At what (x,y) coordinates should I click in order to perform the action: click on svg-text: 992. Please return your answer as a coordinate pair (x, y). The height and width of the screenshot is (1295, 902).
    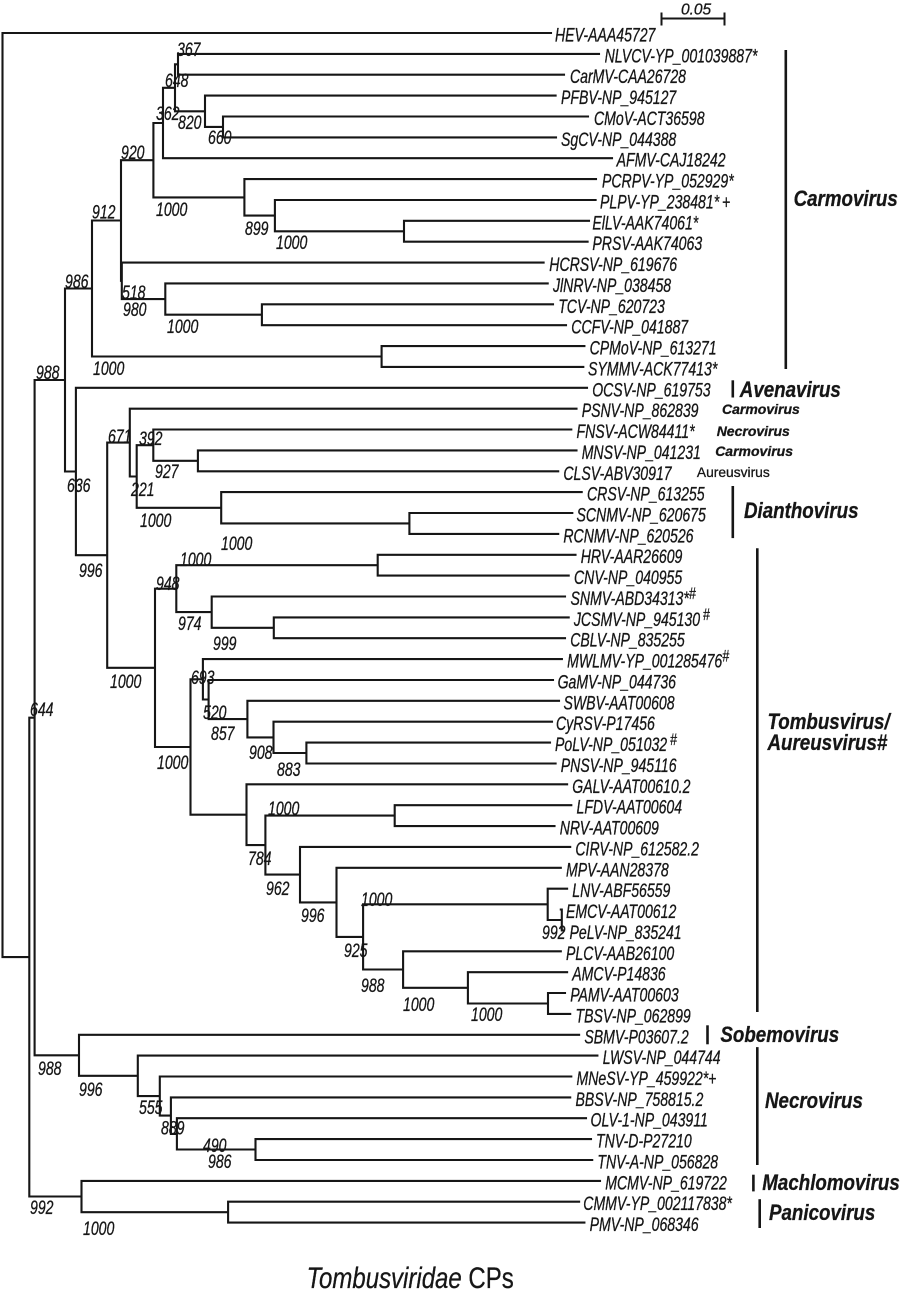
    Looking at the image, I should click on (42, 1208).